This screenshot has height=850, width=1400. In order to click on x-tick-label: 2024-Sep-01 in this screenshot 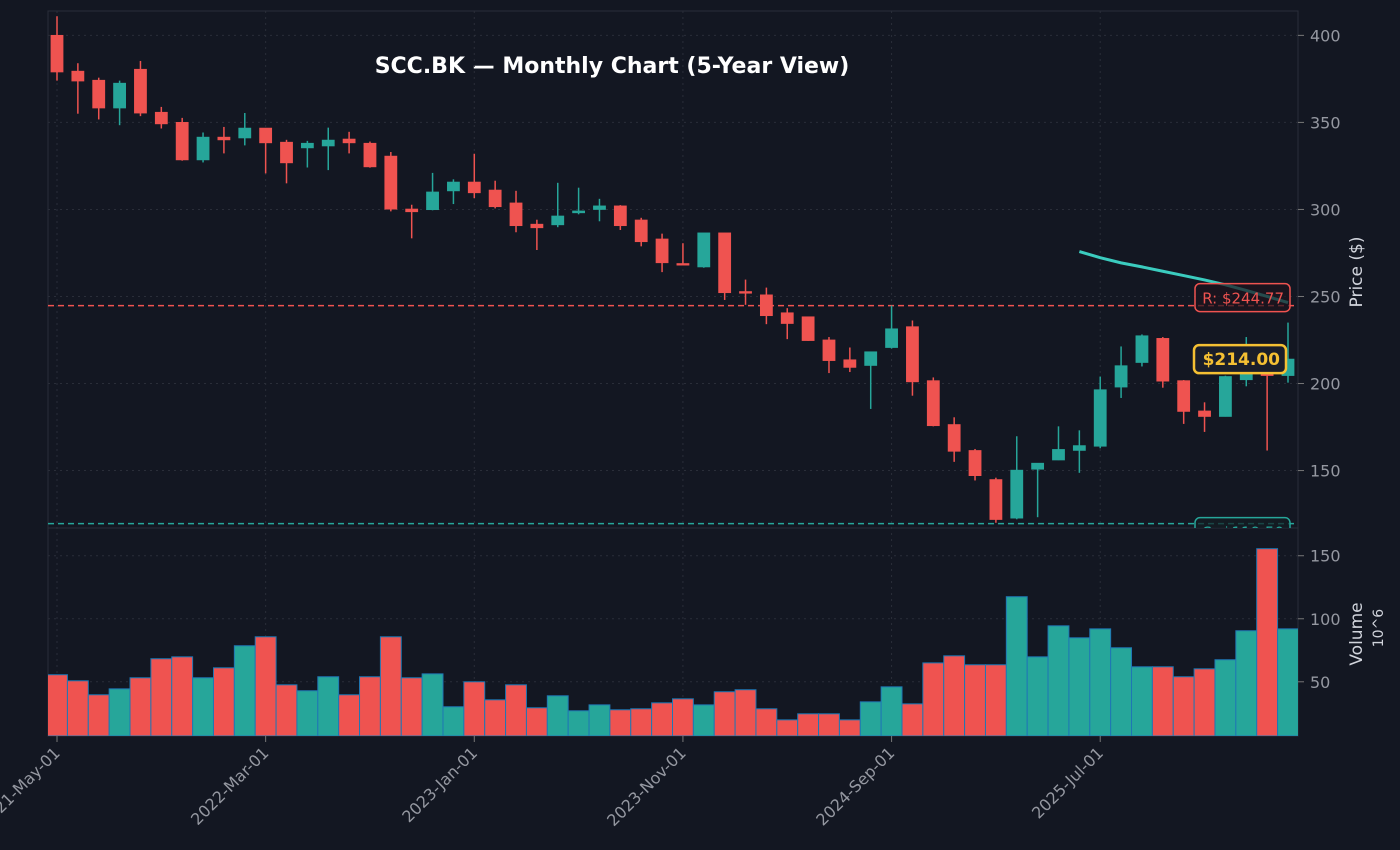, I will do `click(855, 786)`.